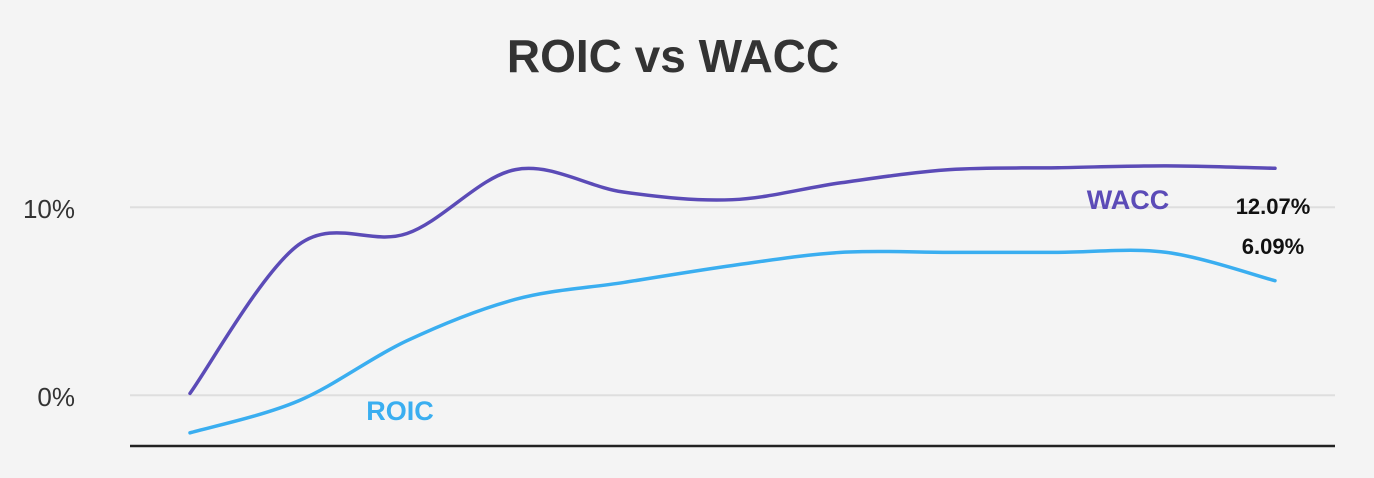 Image resolution: width=1374 pixels, height=478 pixels. Describe the element at coordinates (49, 209) in the screenshot. I see `y-tick-label: 10%` at that location.